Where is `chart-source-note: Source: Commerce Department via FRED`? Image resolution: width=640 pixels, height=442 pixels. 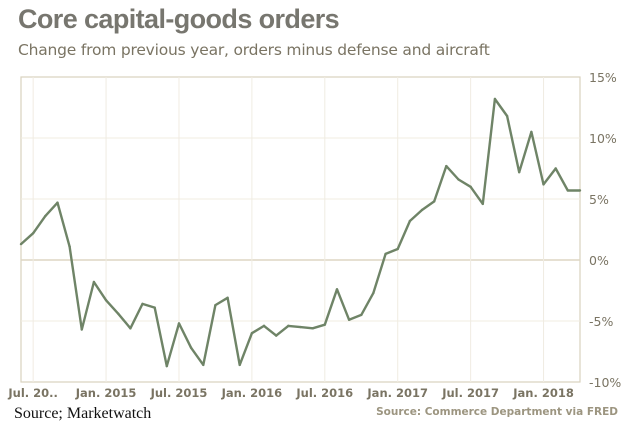 chart-source-note: Source: Commerce Department via FRED is located at coordinates (497, 412).